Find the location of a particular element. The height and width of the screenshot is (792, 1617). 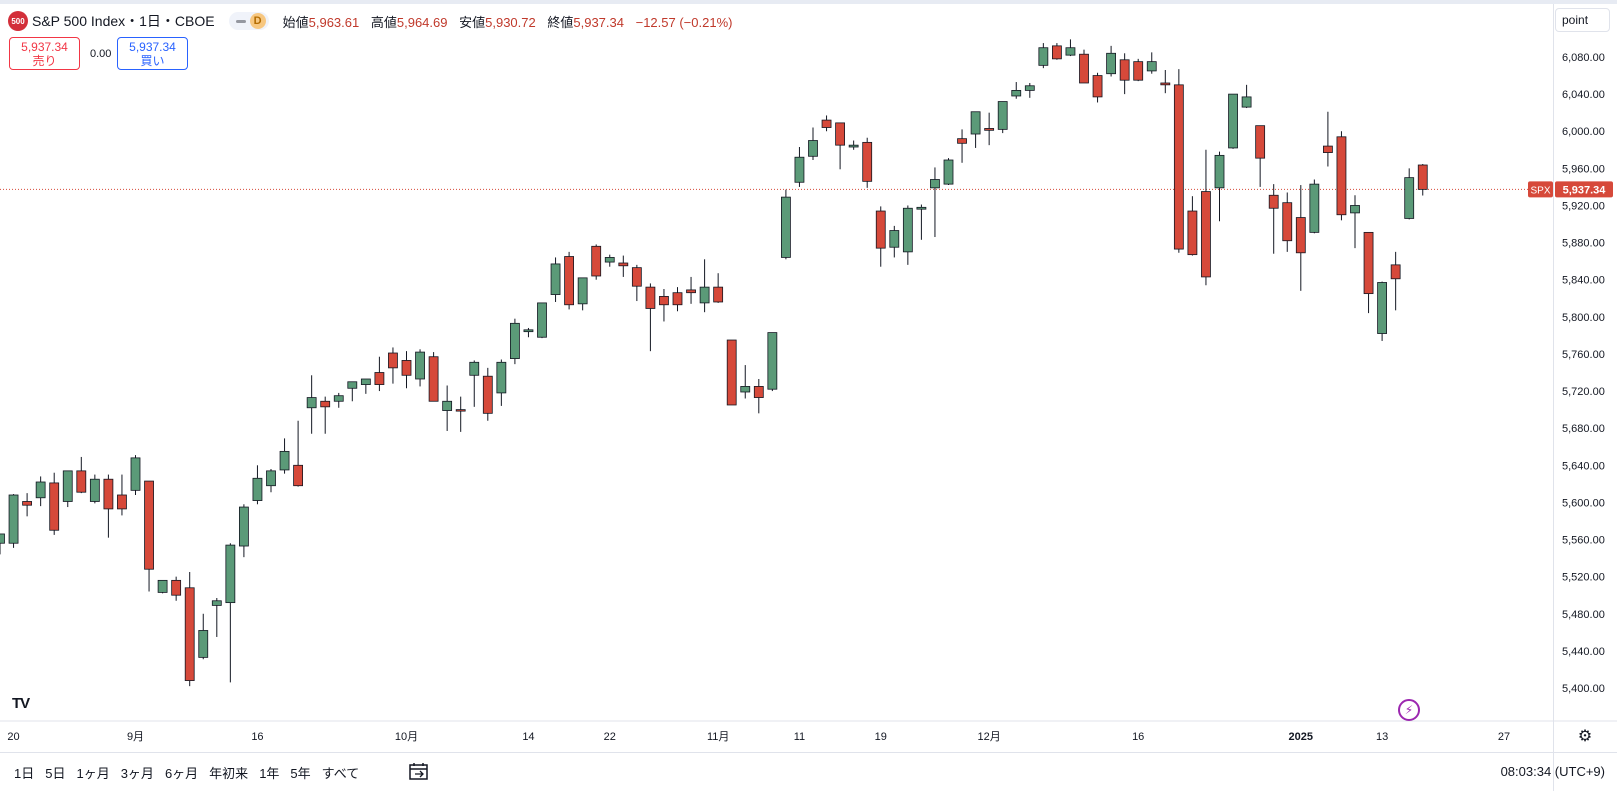

x-tick-label: 11 is located at coordinates (799, 737).